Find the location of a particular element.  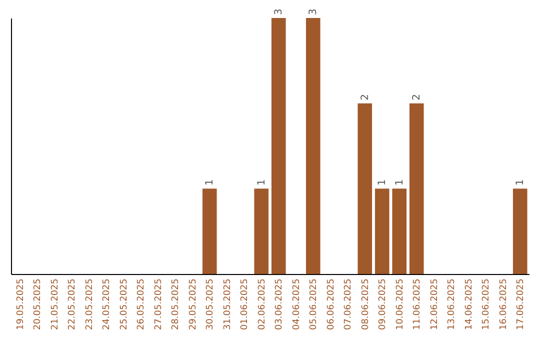

x-tick-label: 09.06.2025 is located at coordinates (383, 304).